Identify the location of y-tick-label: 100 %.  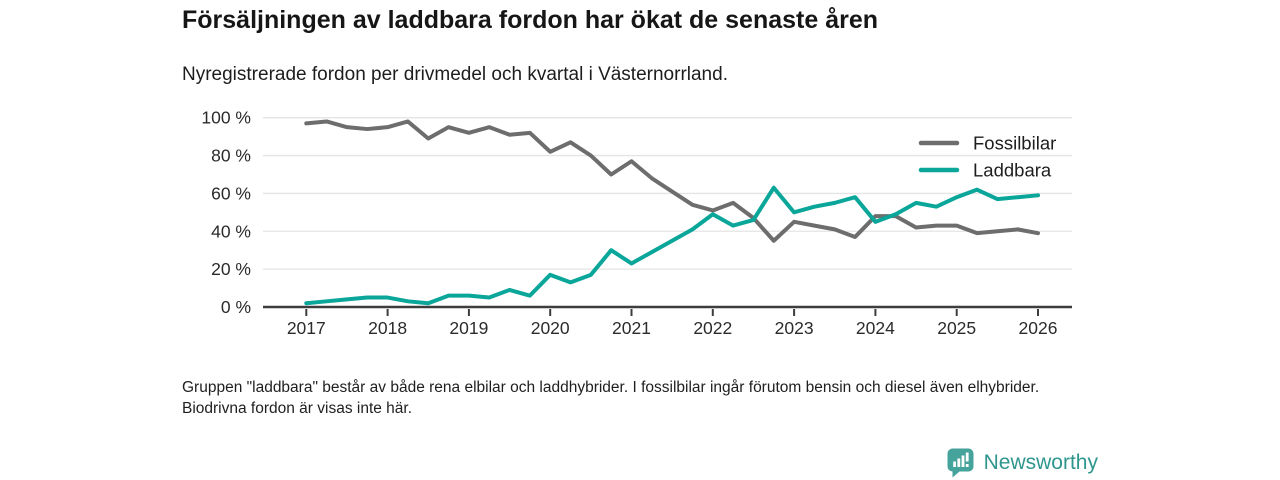
(226, 118).